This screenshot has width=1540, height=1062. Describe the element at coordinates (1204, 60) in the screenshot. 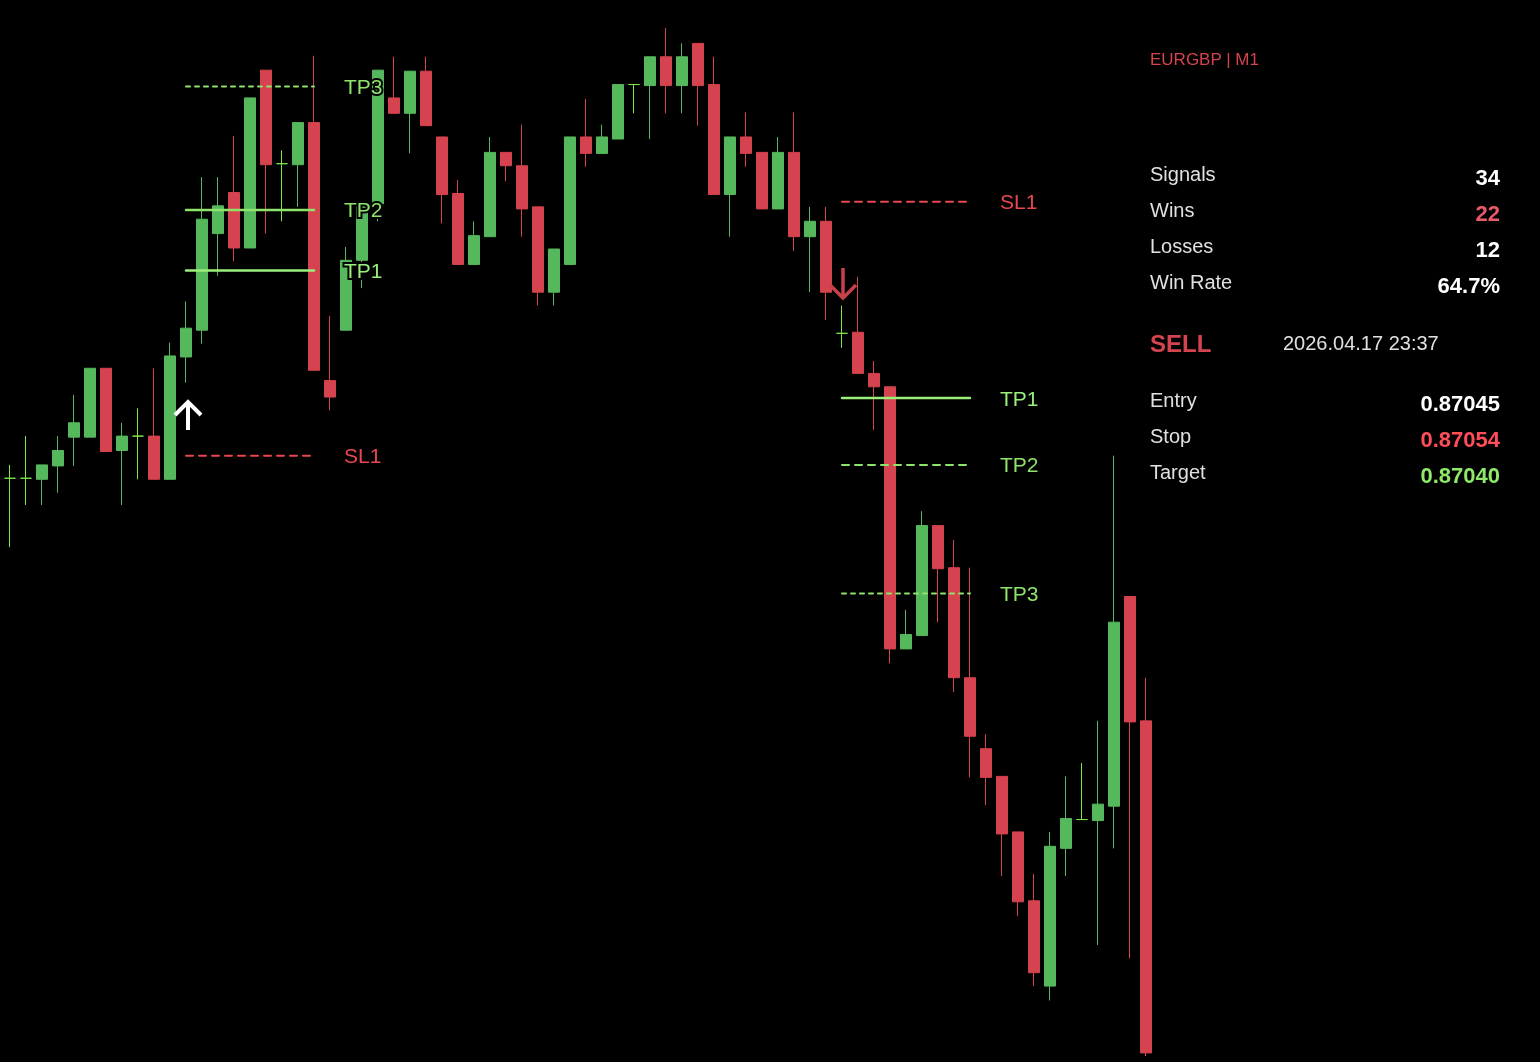

I see `annotation: EURGBP | M1` at that location.